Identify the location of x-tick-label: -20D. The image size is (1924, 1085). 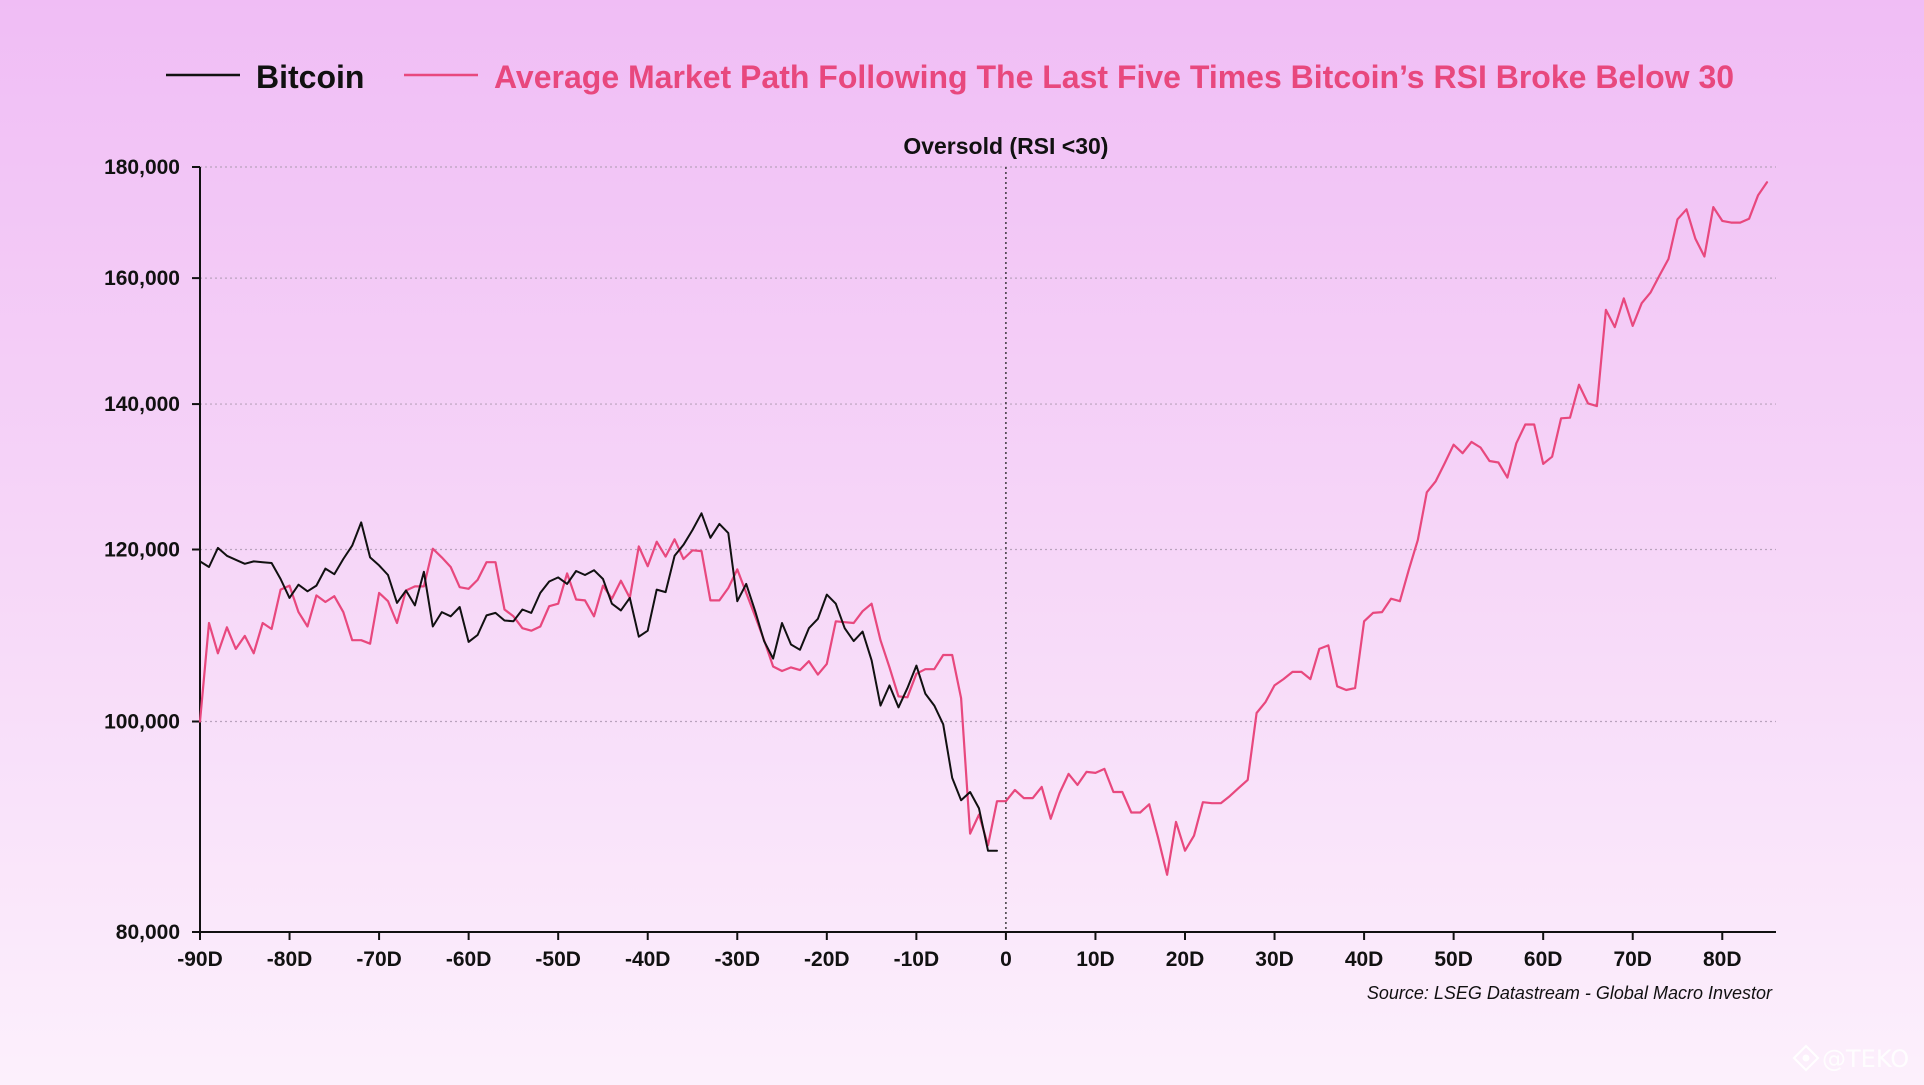
(827, 959).